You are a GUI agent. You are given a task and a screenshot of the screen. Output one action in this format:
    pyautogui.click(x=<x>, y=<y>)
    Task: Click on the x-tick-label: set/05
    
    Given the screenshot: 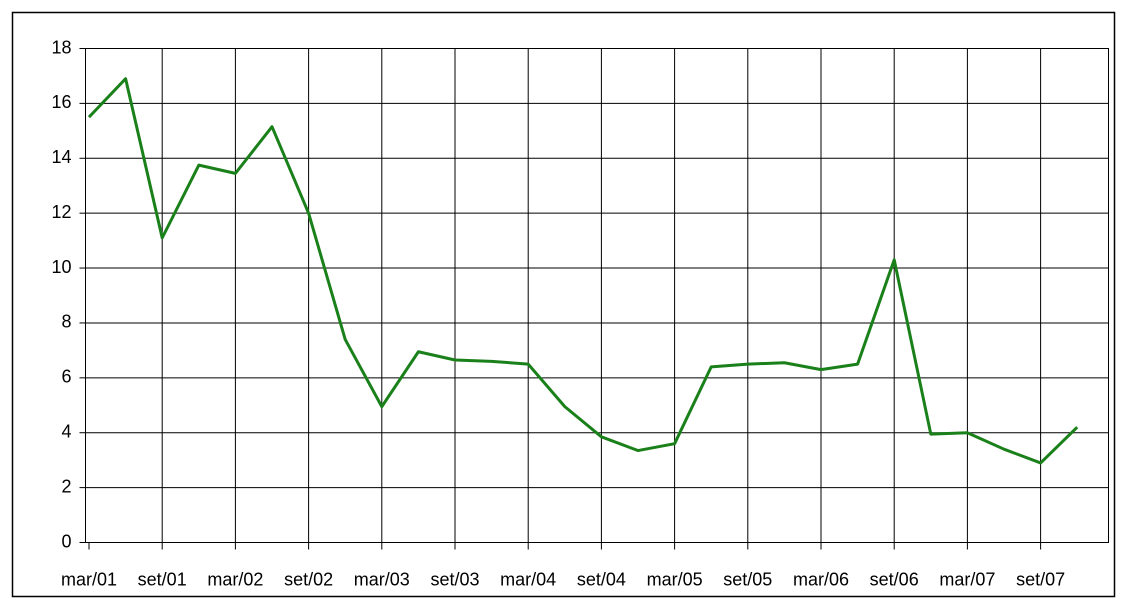 What is the action you would take?
    pyautogui.click(x=747, y=579)
    